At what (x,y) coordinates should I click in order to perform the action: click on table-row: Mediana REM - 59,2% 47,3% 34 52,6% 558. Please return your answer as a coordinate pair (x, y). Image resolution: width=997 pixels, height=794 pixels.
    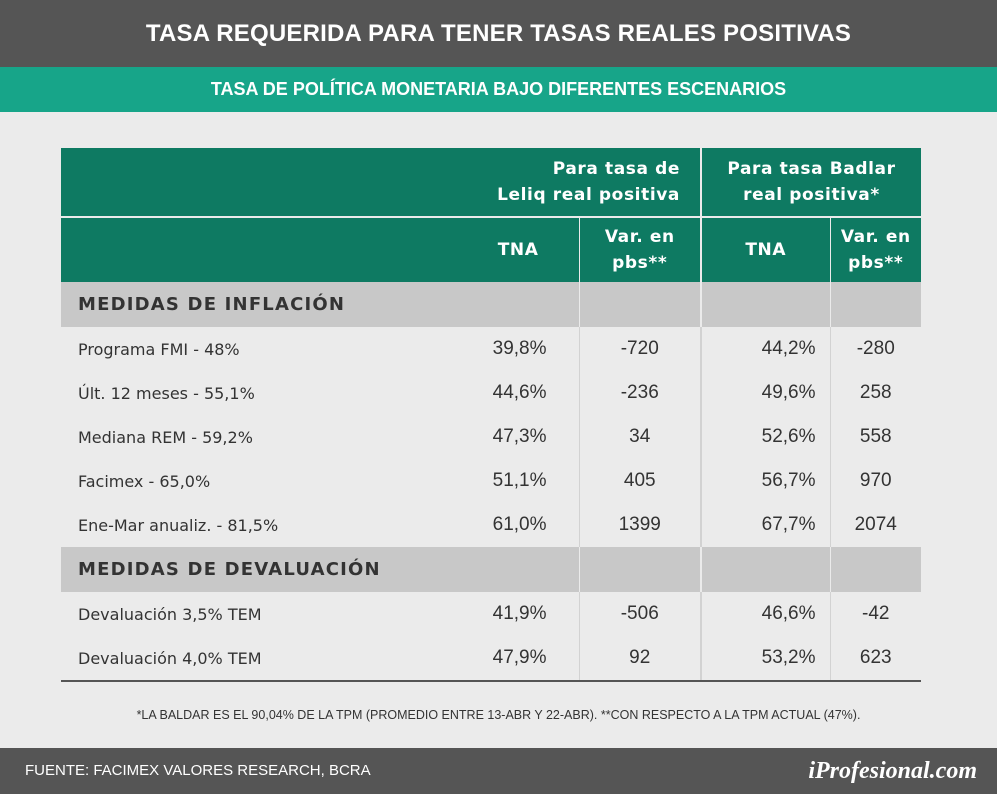
    Looking at the image, I should click on (491, 437).